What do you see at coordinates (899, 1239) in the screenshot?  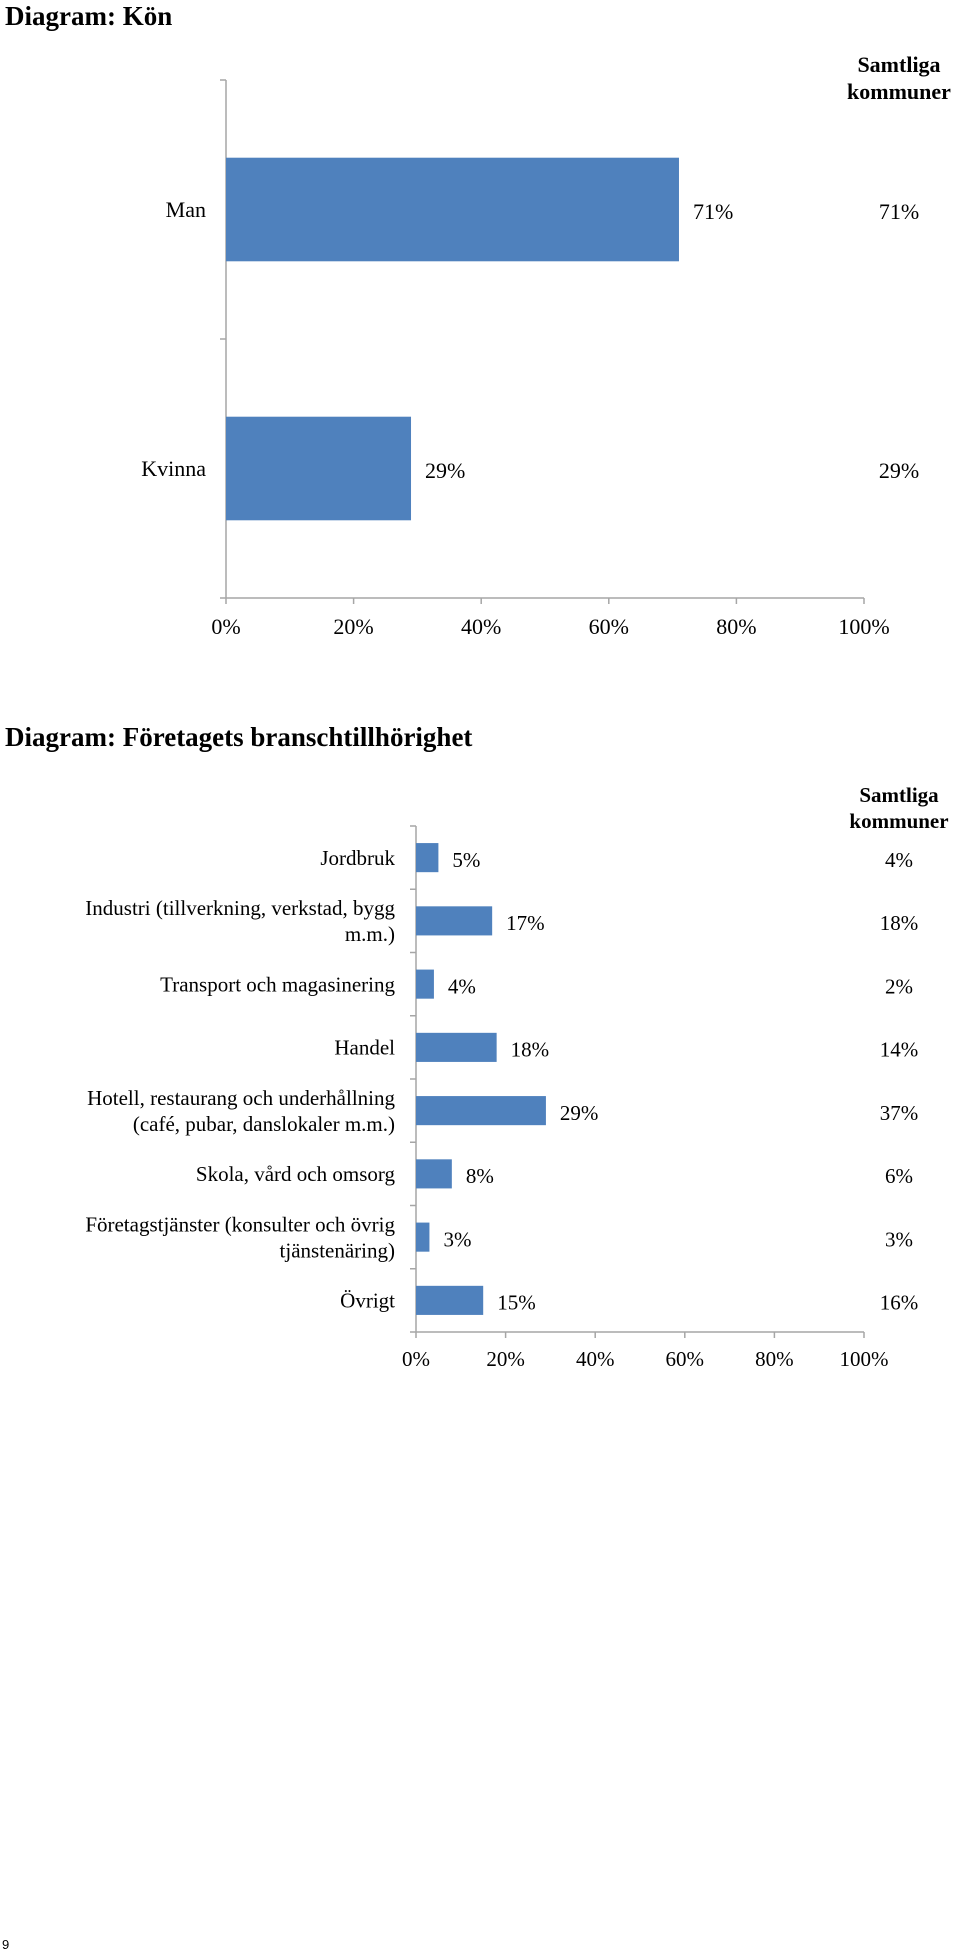 I see `comparison-value: 3%` at bounding box center [899, 1239].